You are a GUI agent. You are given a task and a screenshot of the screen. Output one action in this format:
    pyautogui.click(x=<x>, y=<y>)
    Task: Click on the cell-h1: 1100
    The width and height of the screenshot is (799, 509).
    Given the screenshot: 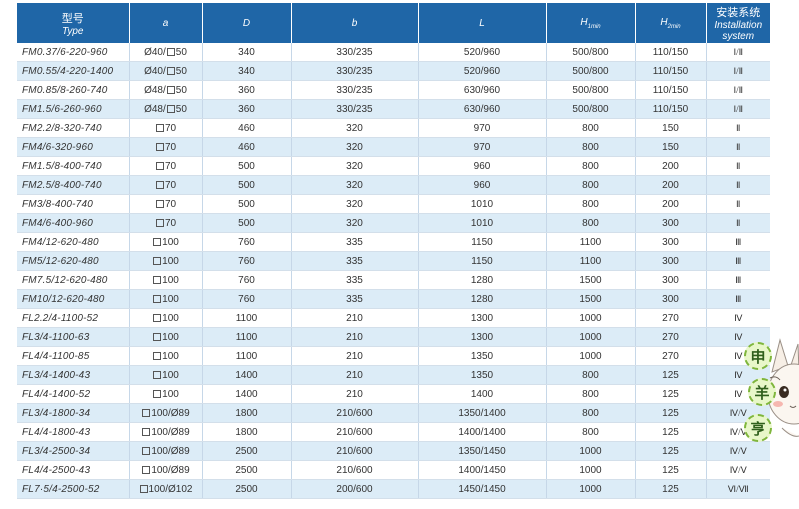 What is the action you would take?
    pyautogui.click(x=591, y=242)
    